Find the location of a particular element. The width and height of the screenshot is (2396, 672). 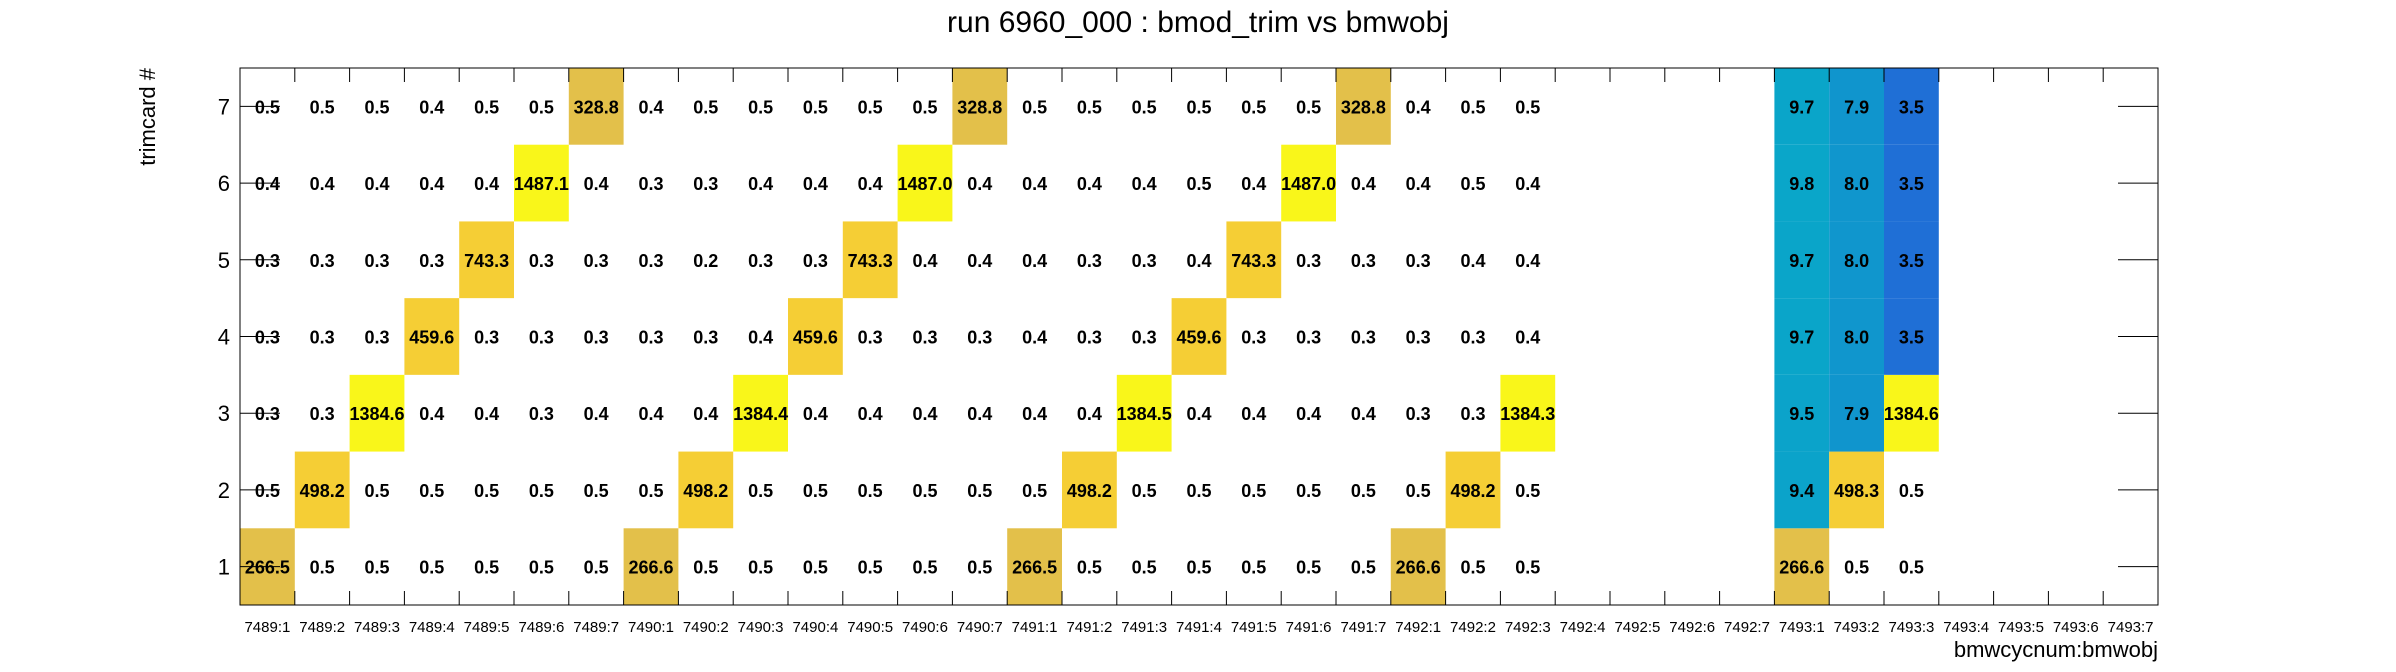

data-label: 0.2 is located at coordinates (705, 261).